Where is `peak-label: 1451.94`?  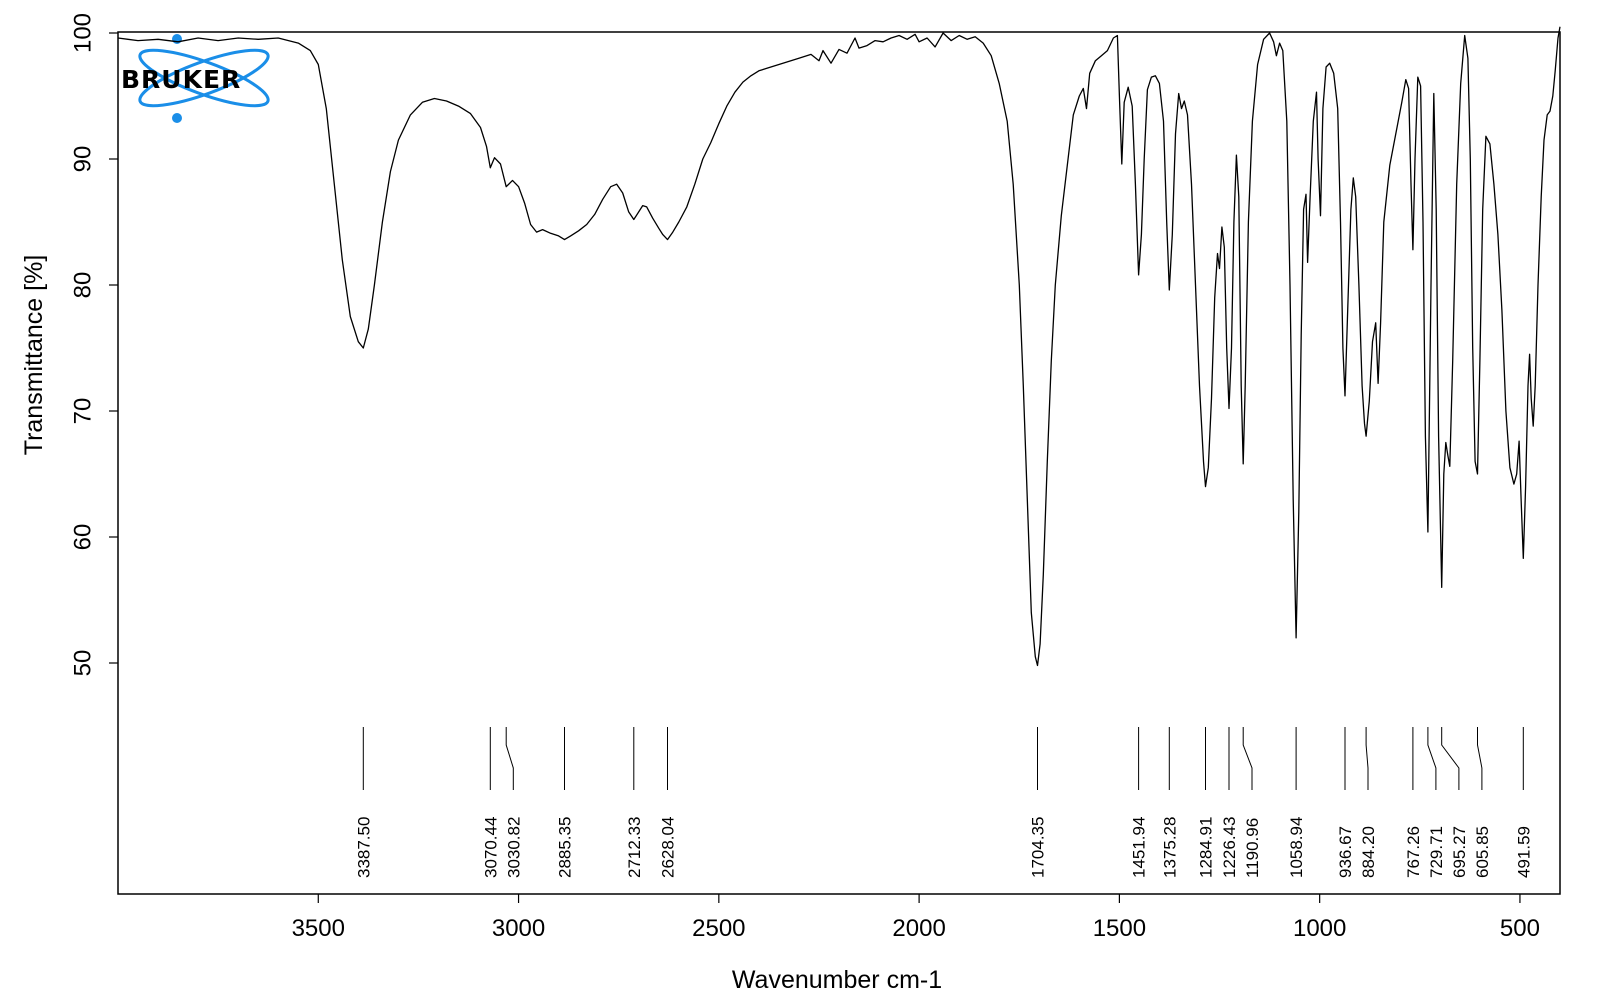 peak-label: 1451.94 is located at coordinates (1139, 847).